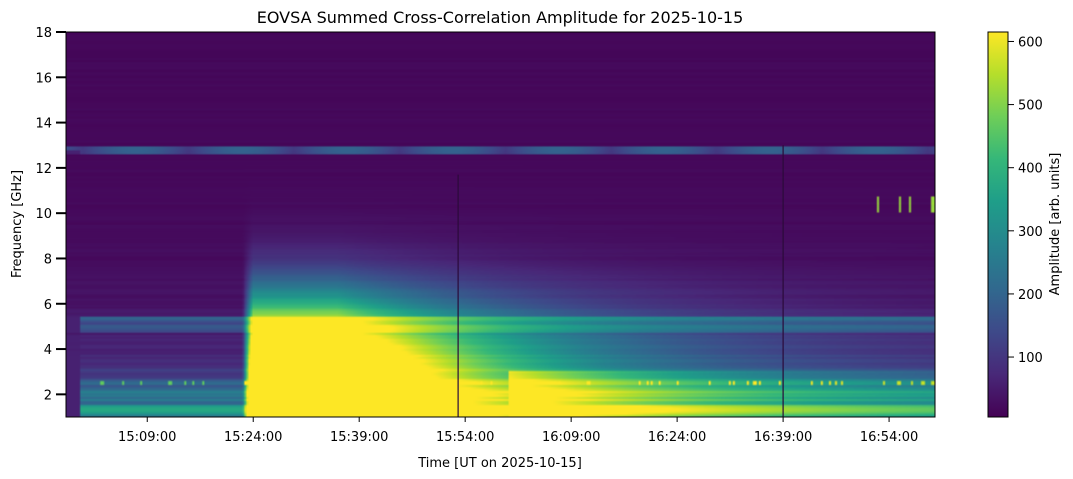  I want to click on colorbar, so click(998, 224).